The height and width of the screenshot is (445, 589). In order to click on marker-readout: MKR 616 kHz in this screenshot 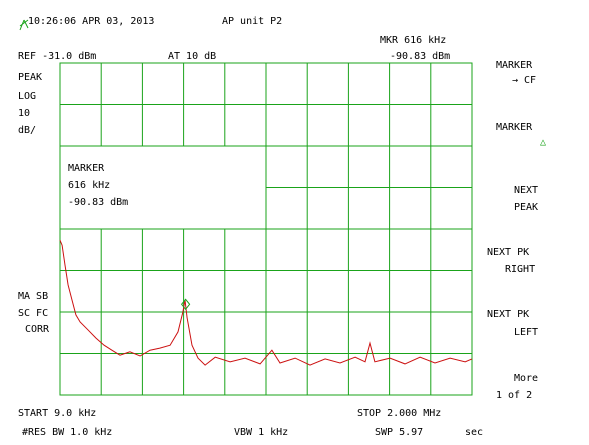, I will do `click(413, 40)`.